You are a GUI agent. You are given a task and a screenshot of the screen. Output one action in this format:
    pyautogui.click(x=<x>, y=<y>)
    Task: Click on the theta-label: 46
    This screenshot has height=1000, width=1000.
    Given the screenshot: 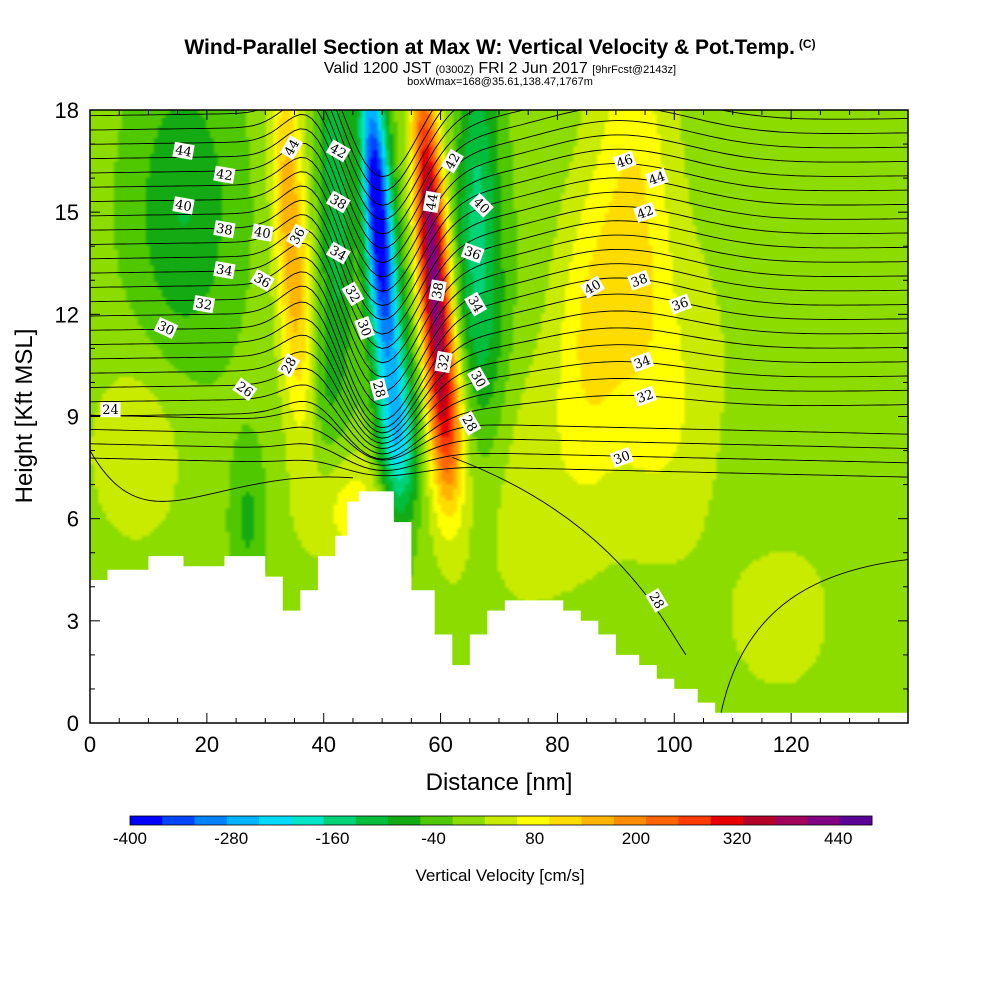 What is the action you would take?
    pyautogui.click(x=624, y=161)
    